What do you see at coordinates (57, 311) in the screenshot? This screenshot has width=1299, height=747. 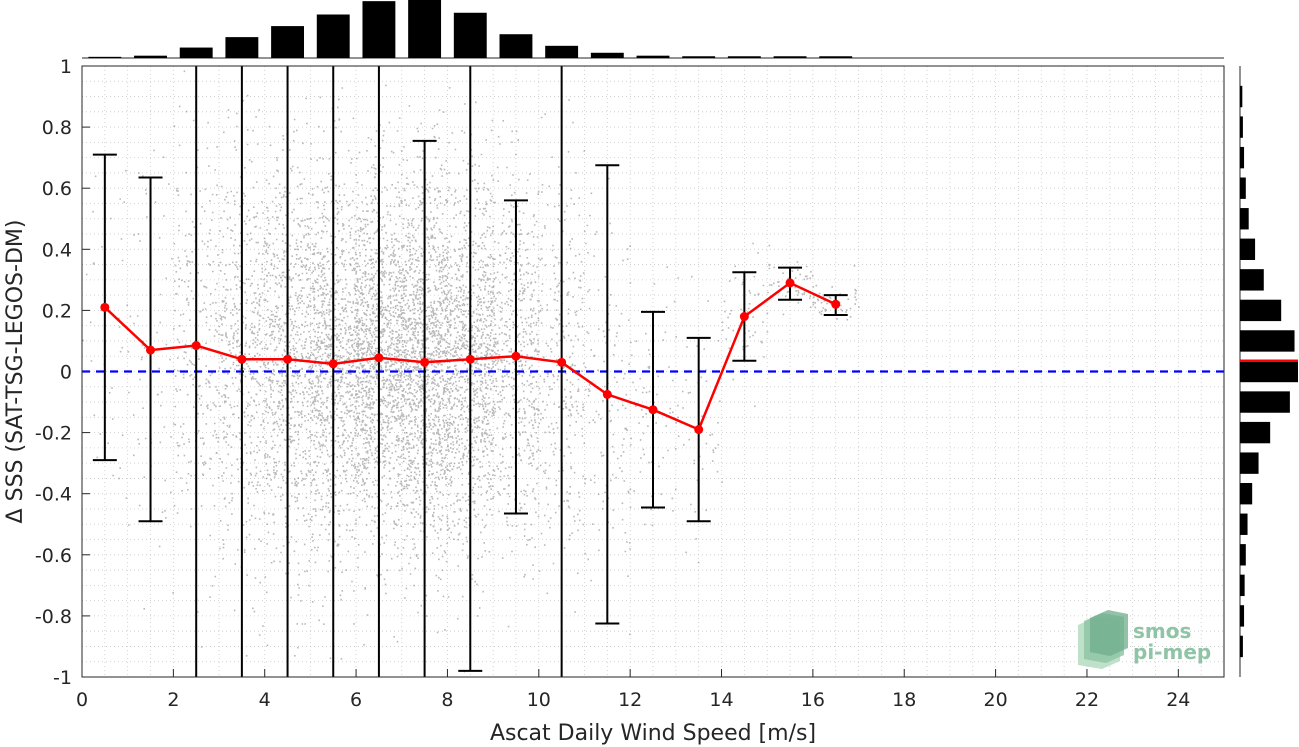 I see `y-tick-label: 0.2` at bounding box center [57, 311].